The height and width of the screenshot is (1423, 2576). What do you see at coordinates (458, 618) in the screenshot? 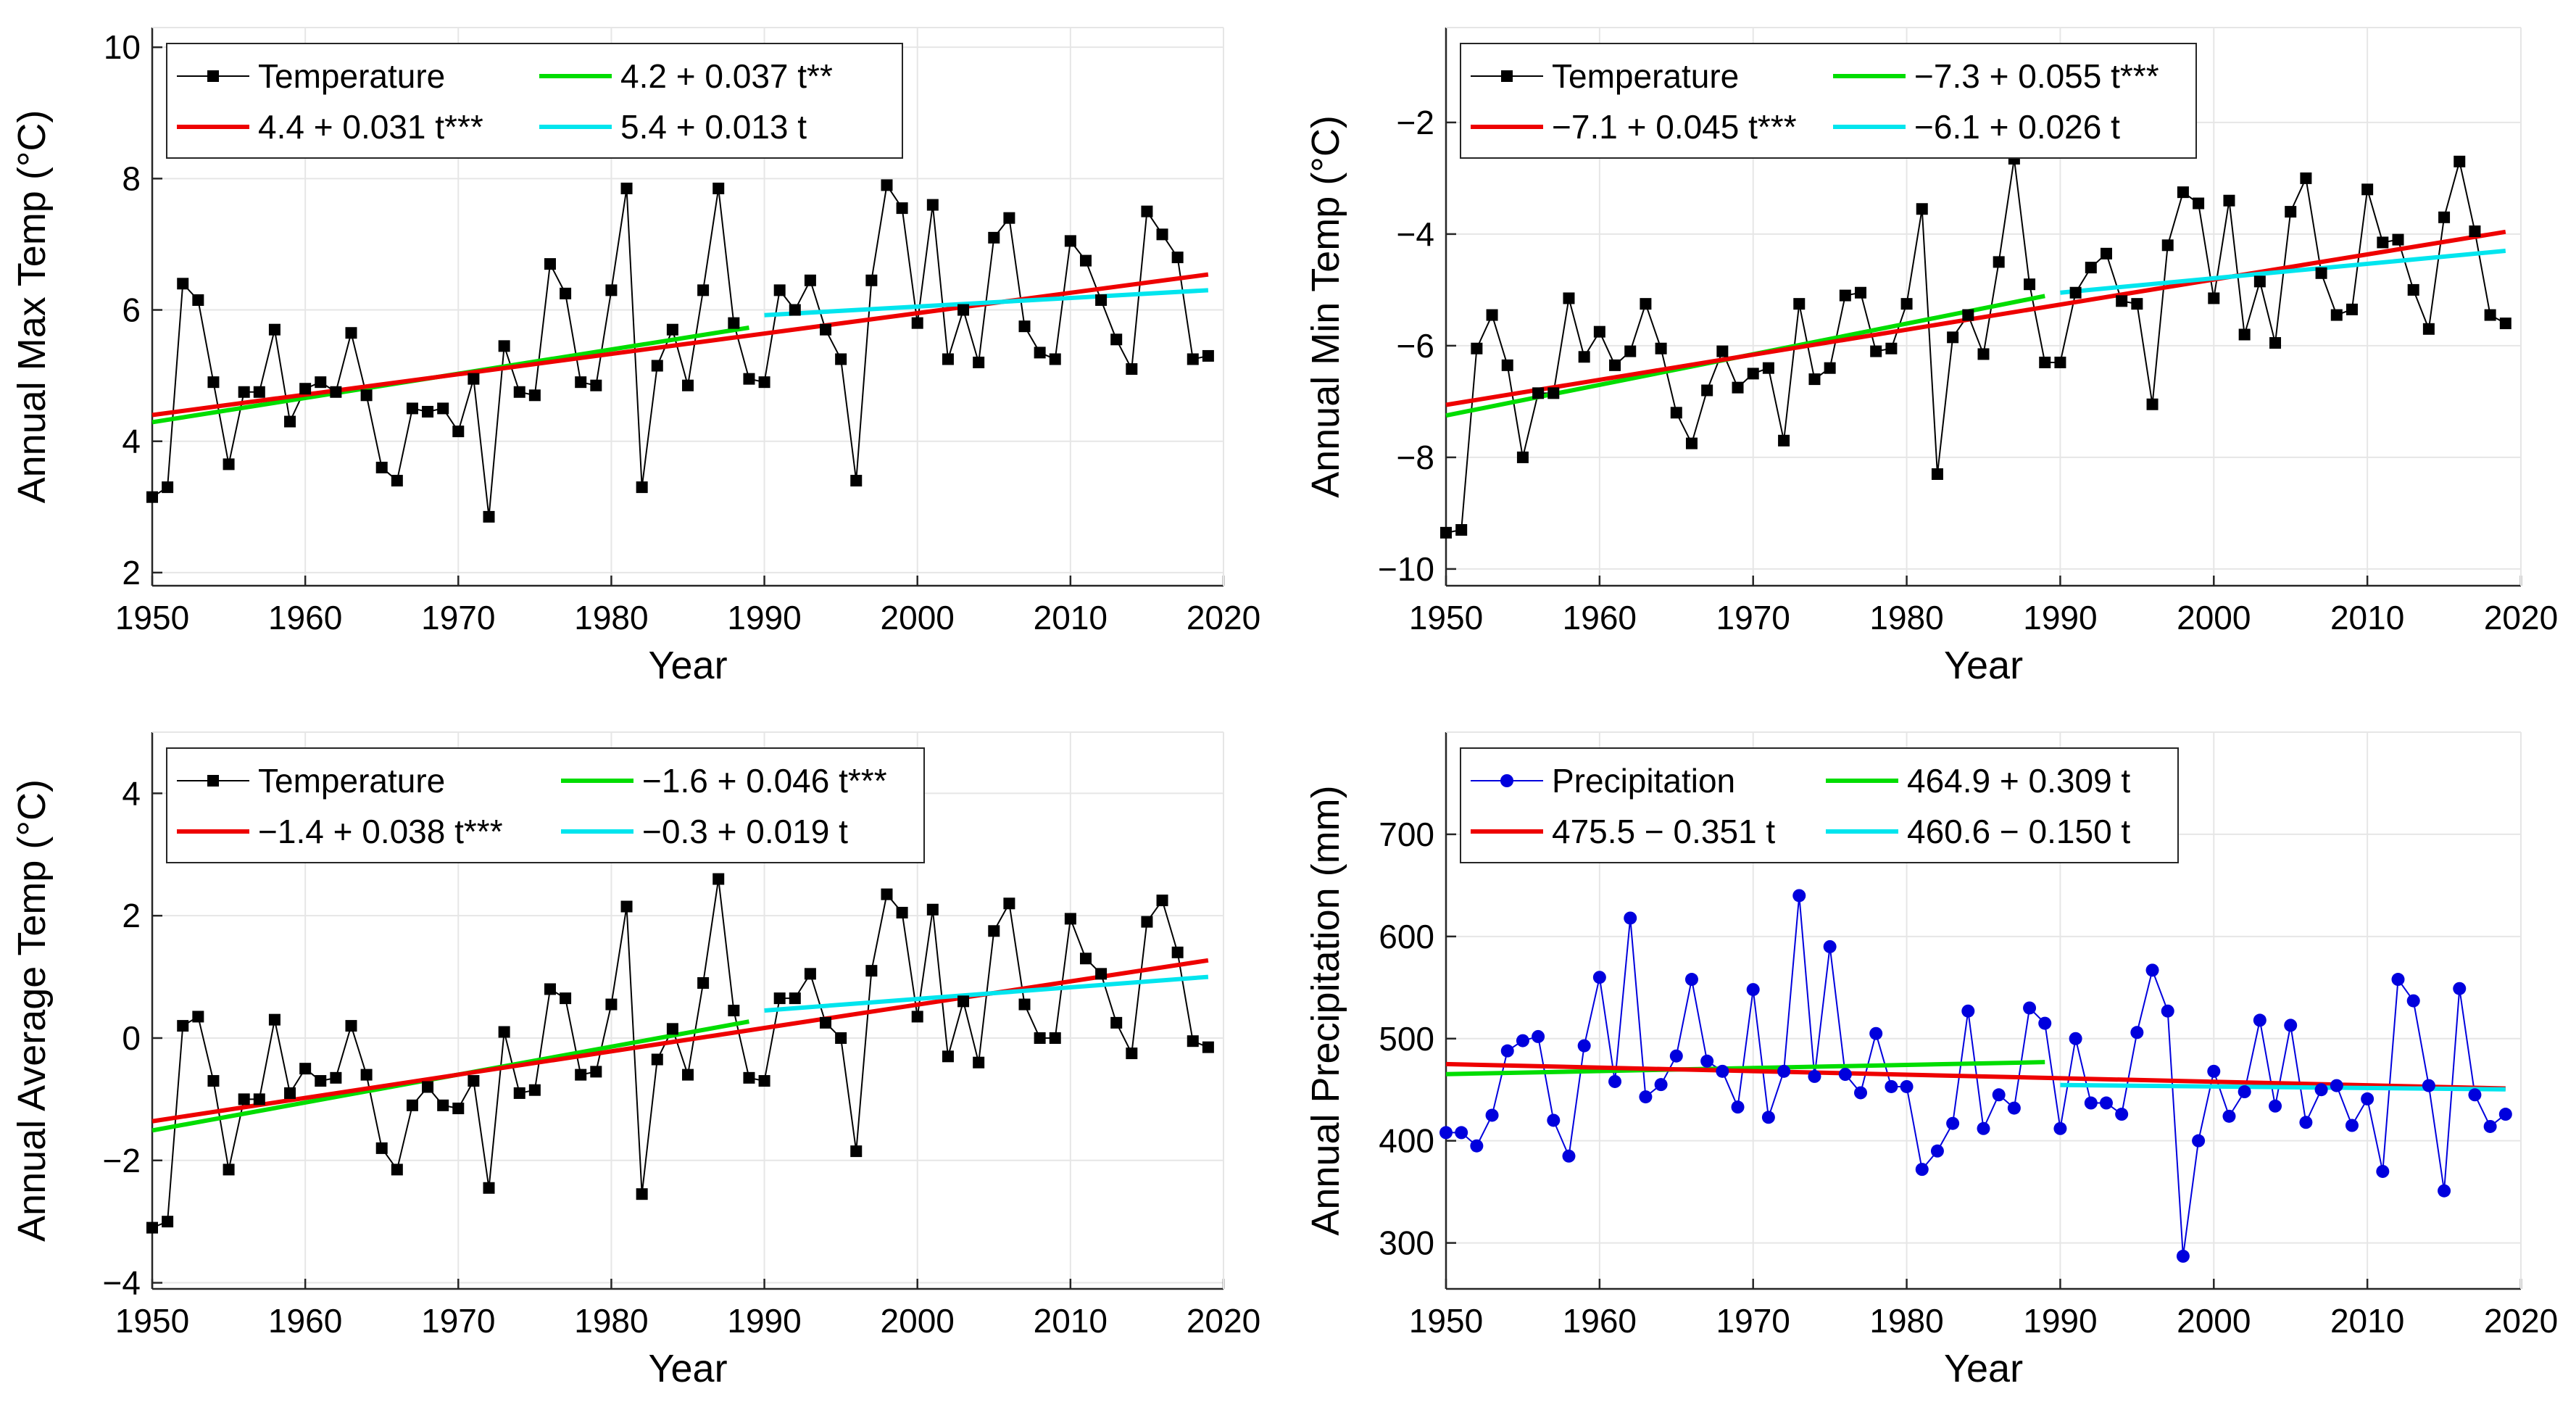
I see `x-tick-label: 1970` at bounding box center [458, 618].